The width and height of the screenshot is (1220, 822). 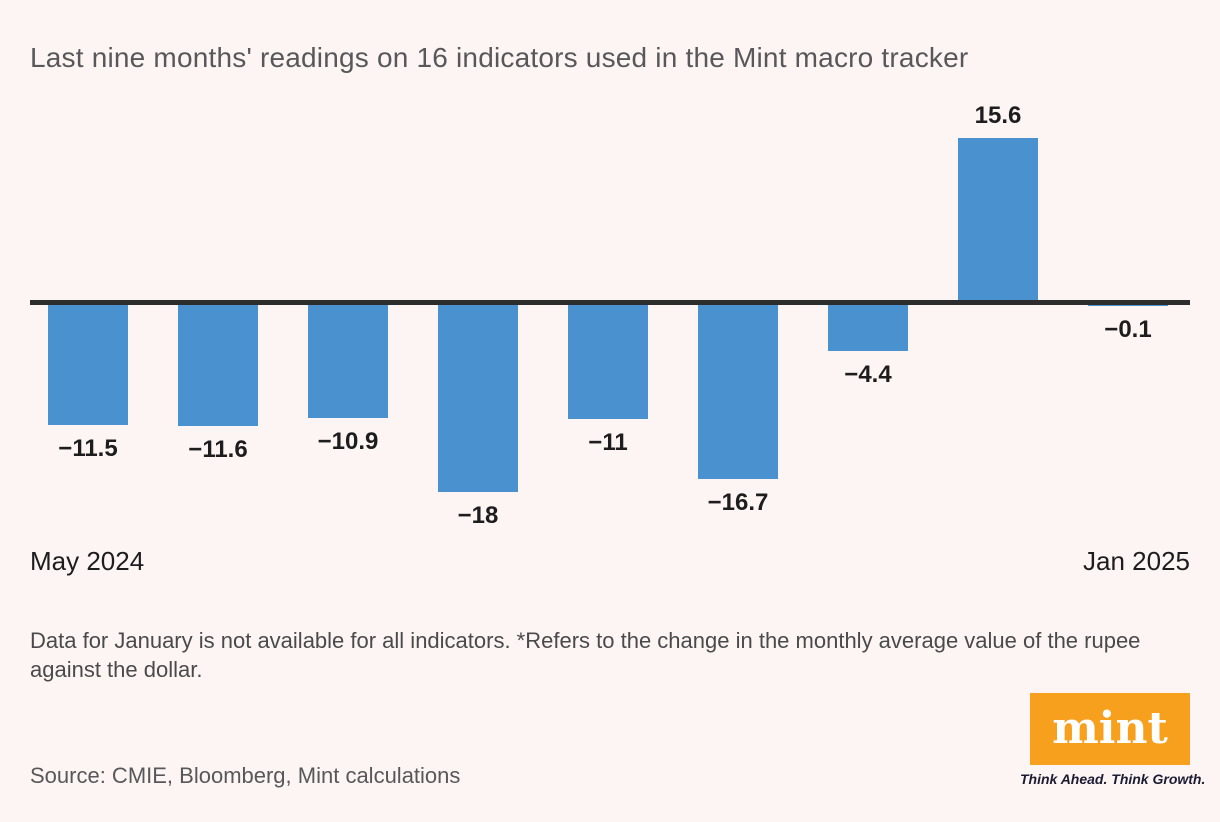 What do you see at coordinates (218, 449) in the screenshot?
I see `bar-value-label: −11.6` at bounding box center [218, 449].